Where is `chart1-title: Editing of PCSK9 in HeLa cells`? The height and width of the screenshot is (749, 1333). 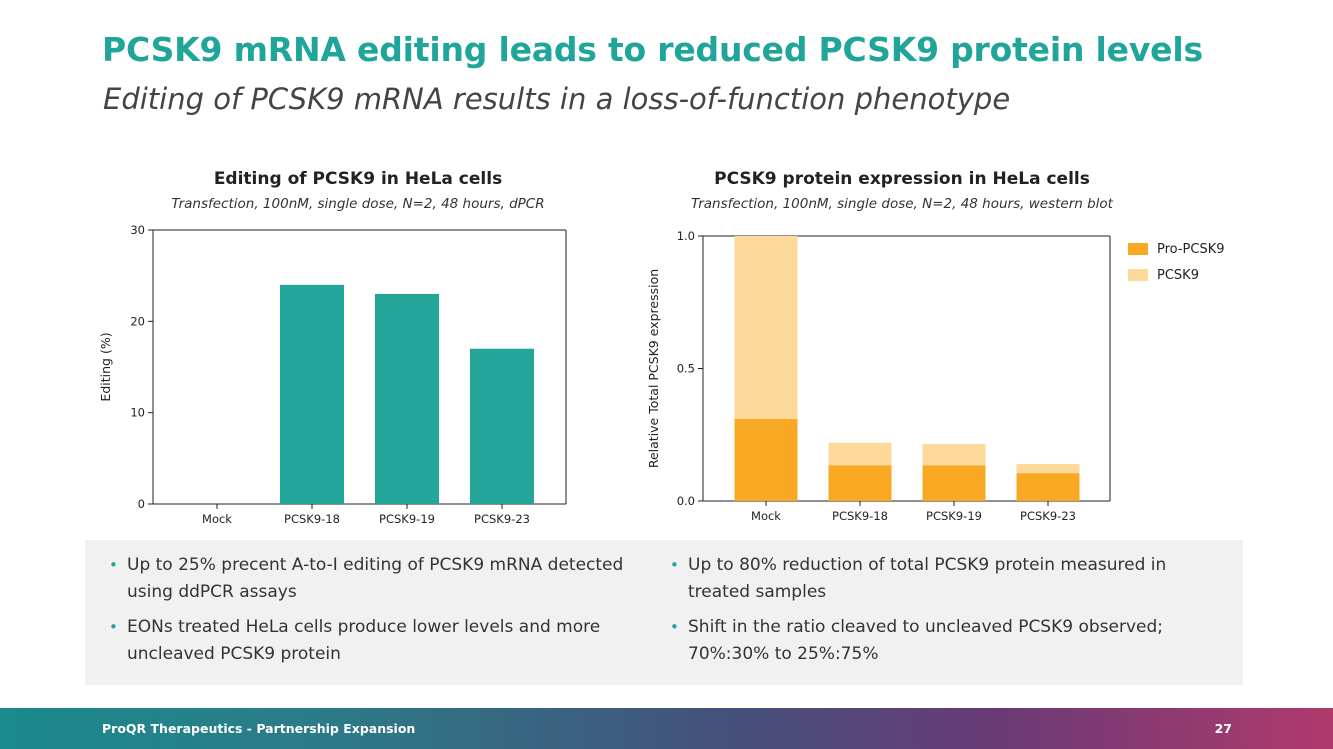
chart1-title: Editing of PCSK9 in HeLa cells is located at coordinates (358, 179).